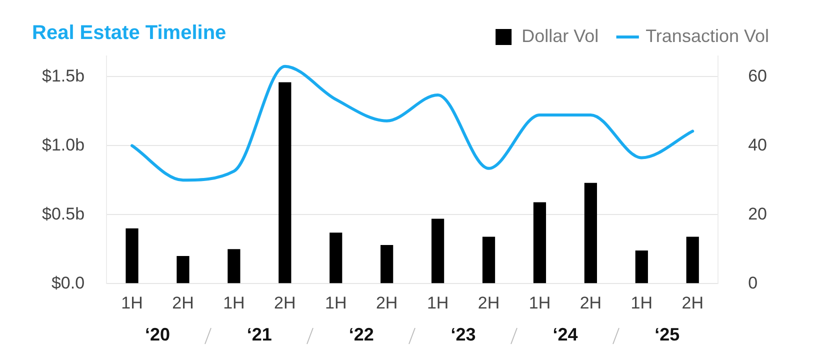 The width and height of the screenshot is (819, 364). I want to click on text: ‘24, so click(565, 334).